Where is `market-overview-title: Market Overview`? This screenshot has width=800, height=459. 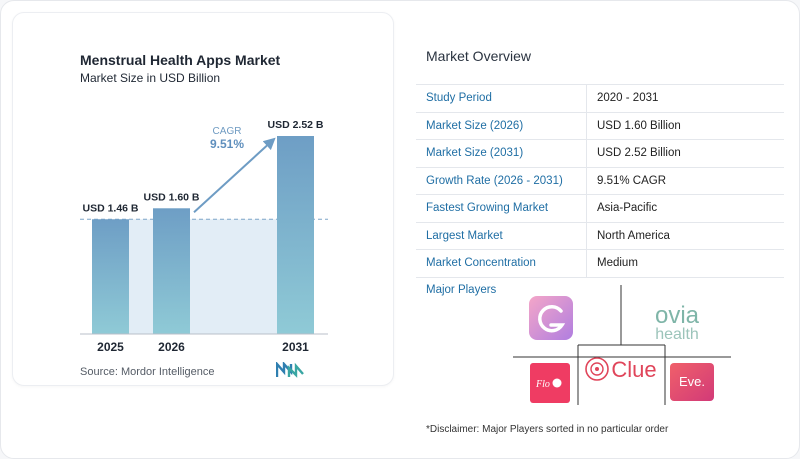
market-overview-title: Market Overview is located at coordinates (479, 56).